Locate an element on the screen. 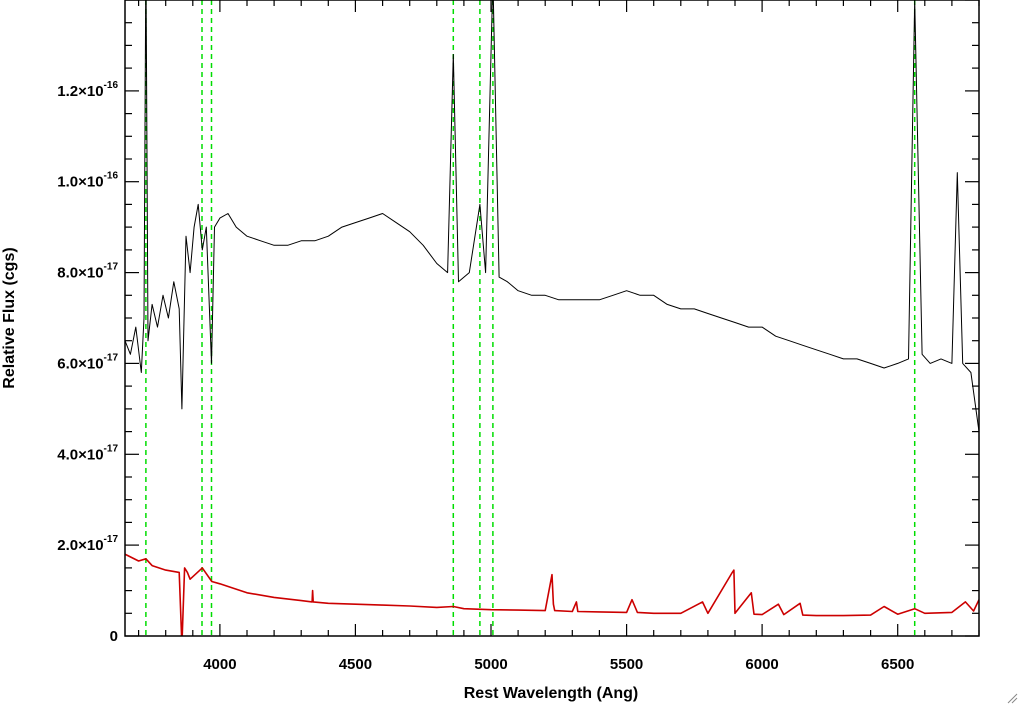 The height and width of the screenshot is (706, 1020). y-axis-title: Relative Flux (cgs) is located at coordinates (9, 317).